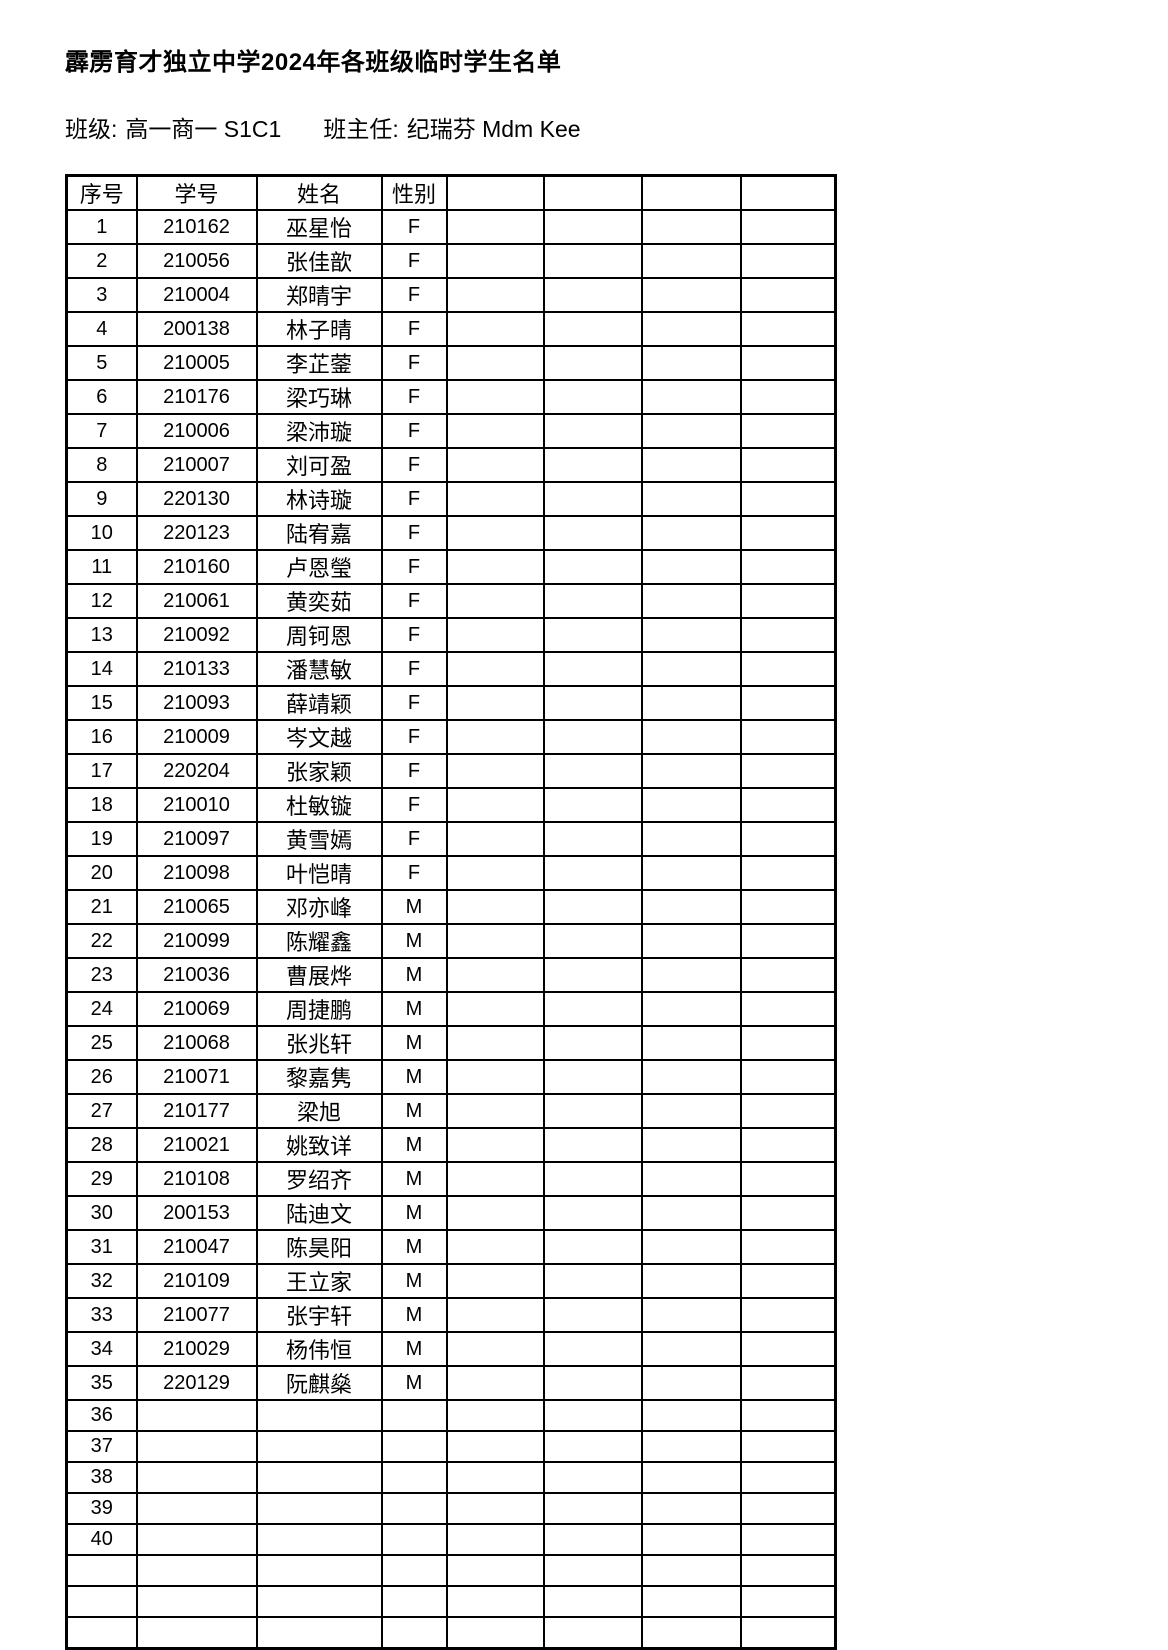  What do you see at coordinates (313, 62) in the screenshot?
I see `document-title: 霹雳育才独立中学2024年各班级临时学生名单` at bounding box center [313, 62].